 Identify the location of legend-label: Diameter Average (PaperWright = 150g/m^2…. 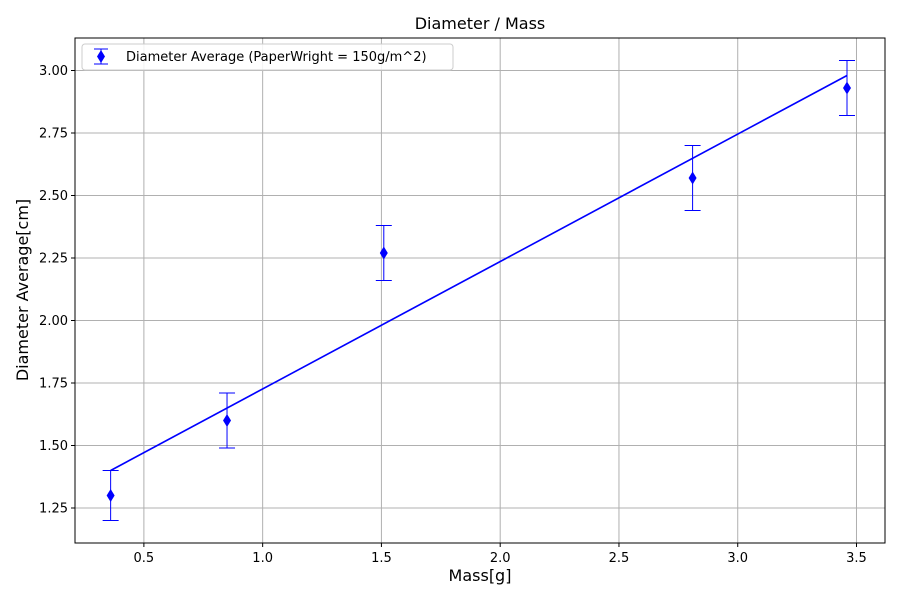
(276, 57).